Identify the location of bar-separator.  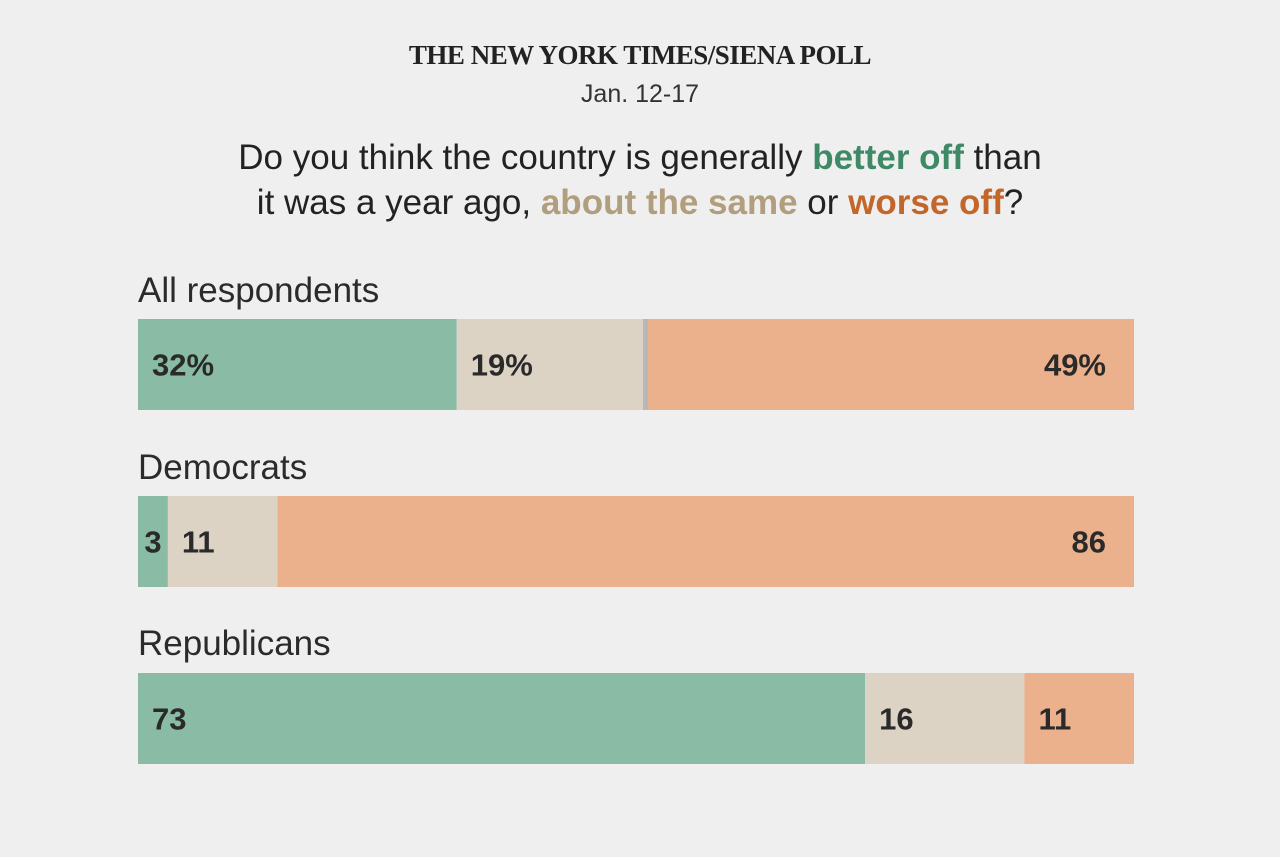
(645, 364).